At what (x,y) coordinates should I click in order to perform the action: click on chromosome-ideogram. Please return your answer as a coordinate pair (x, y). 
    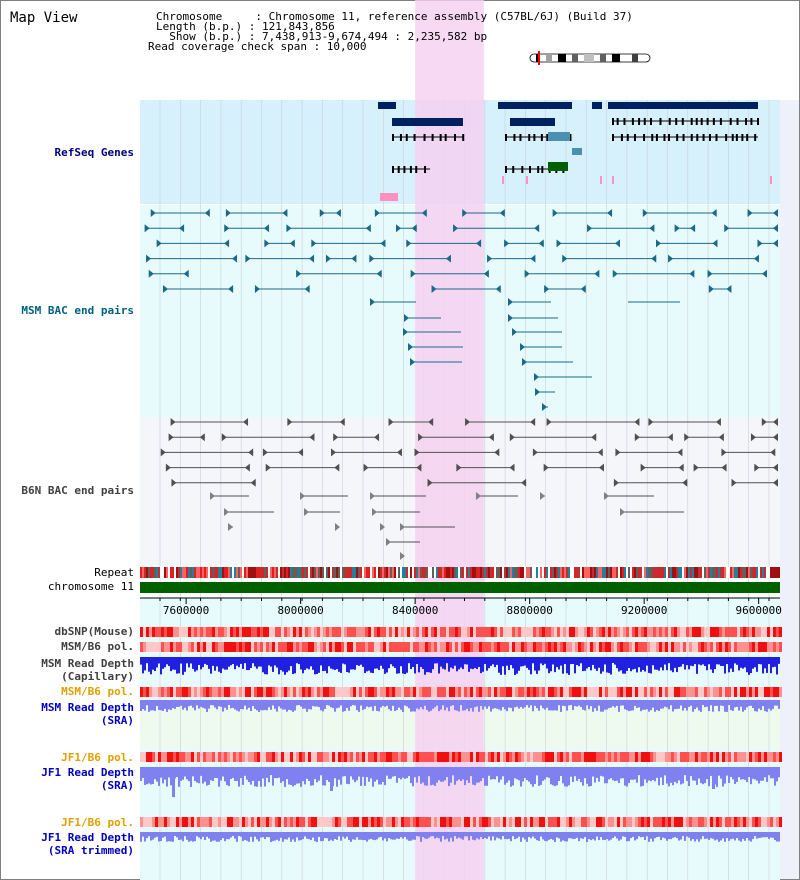
    Looking at the image, I should click on (590, 58).